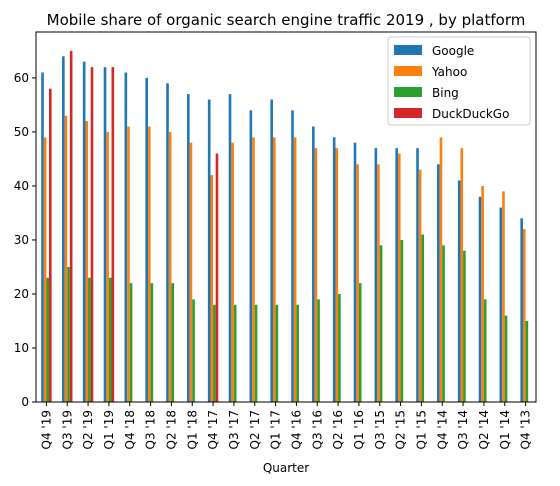  What do you see at coordinates (463, 429) in the screenshot?
I see `x-tick-label: Q3 '14` at bounding box center [463, 429].